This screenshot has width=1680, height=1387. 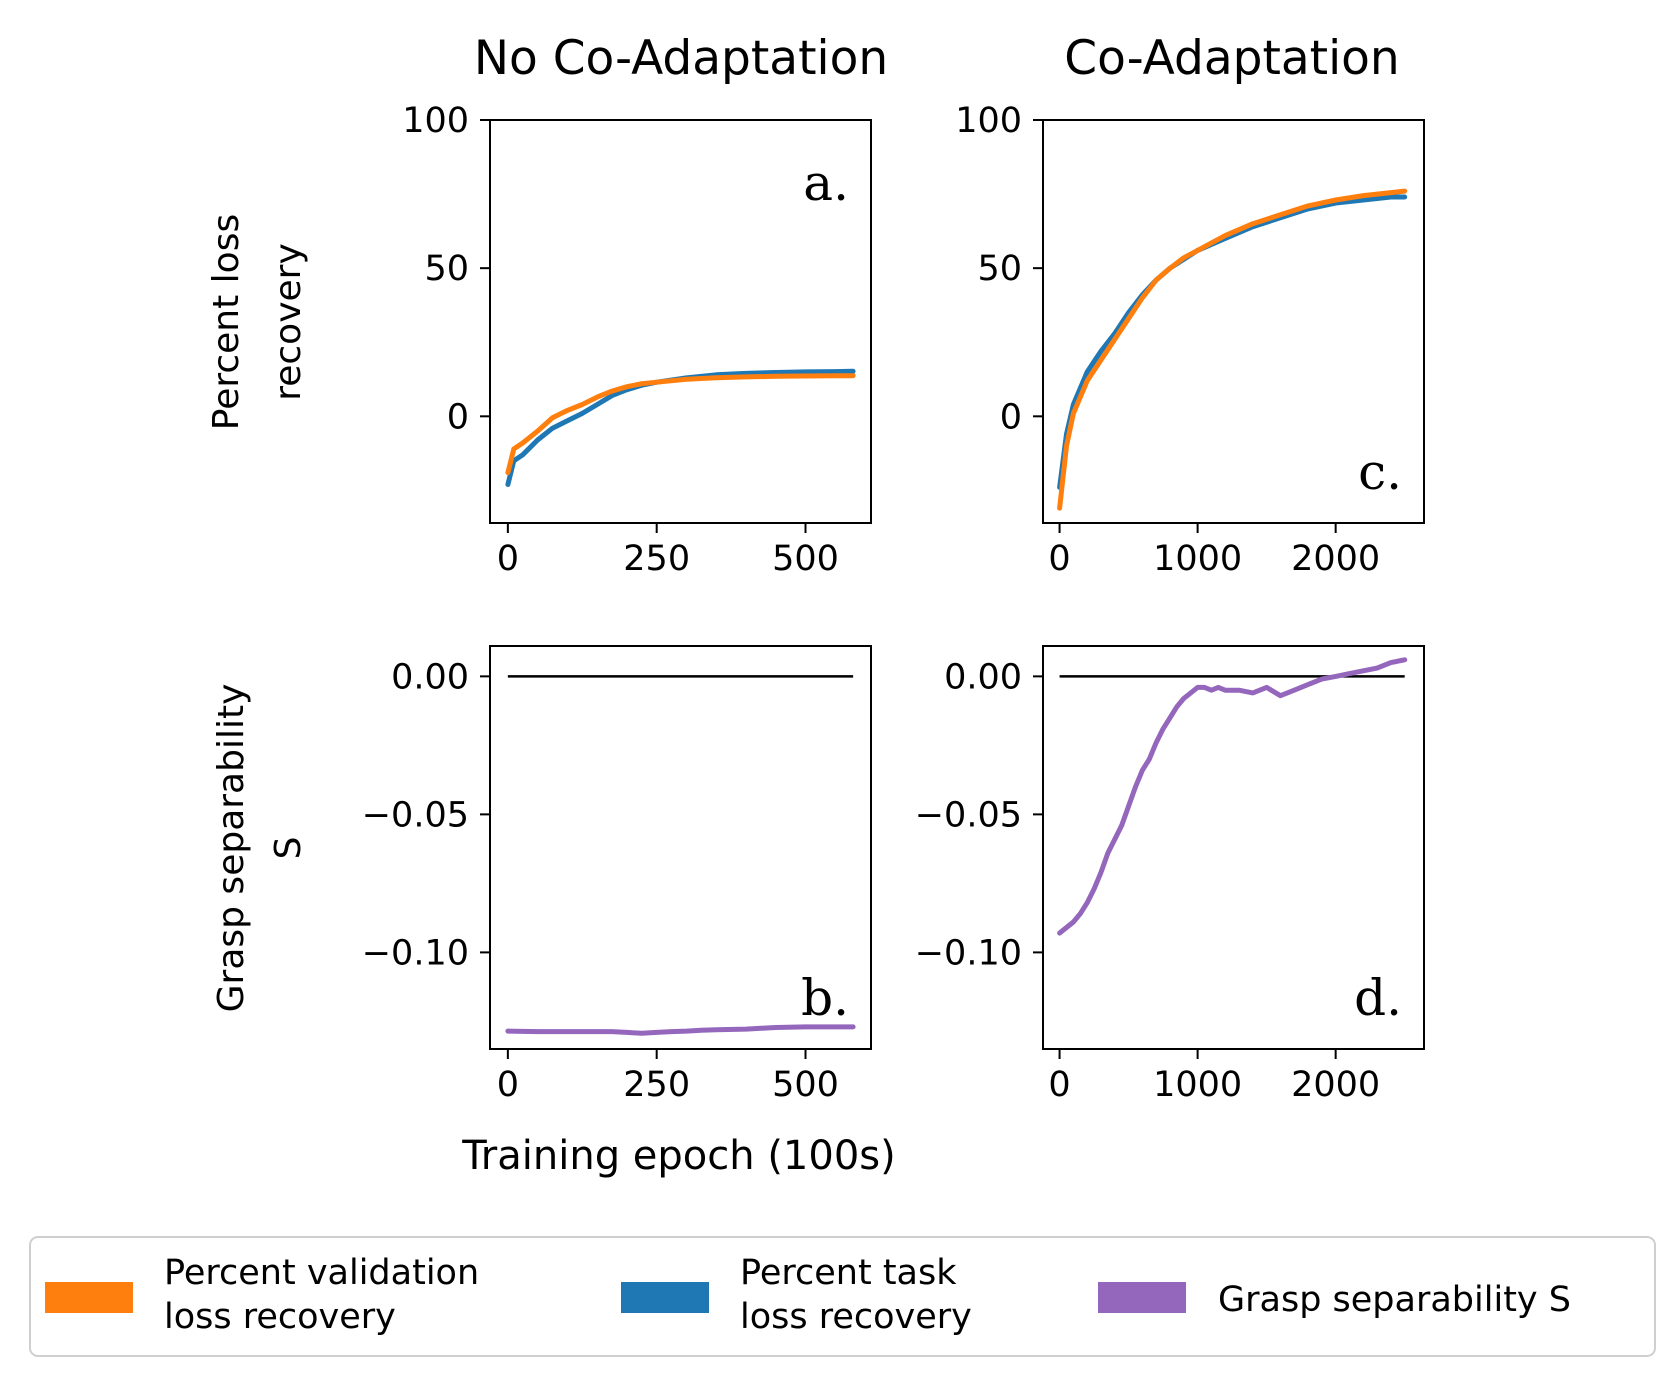 I want to click on legend-label-task-line1: Percent task, so click(x=848, y=1273).